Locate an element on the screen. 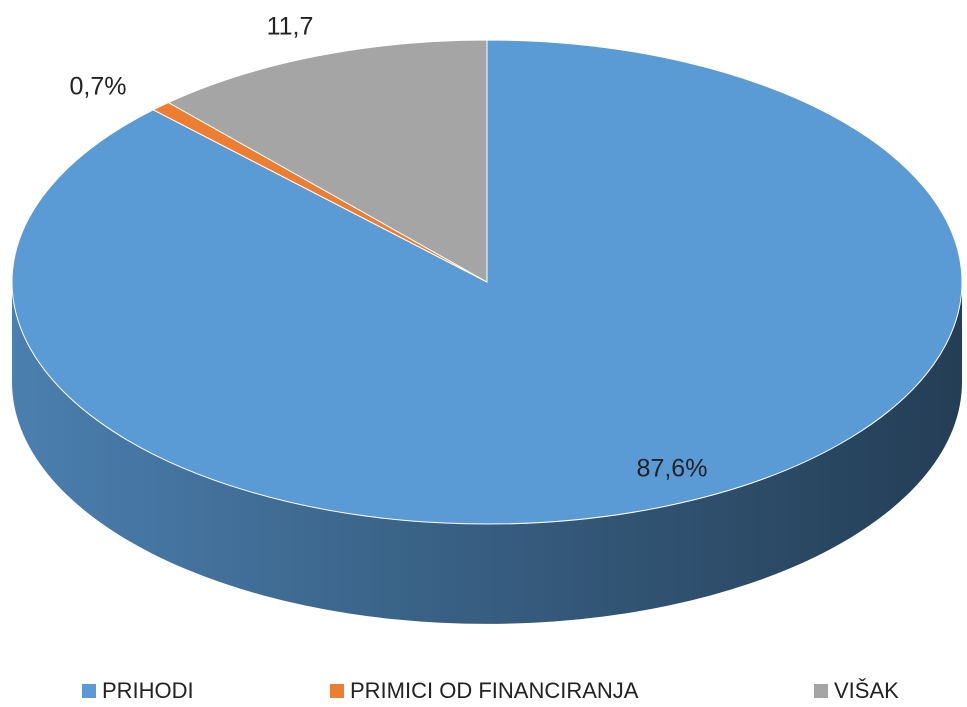  legend-label: VIŠAK is located at coordinates (866, 690).